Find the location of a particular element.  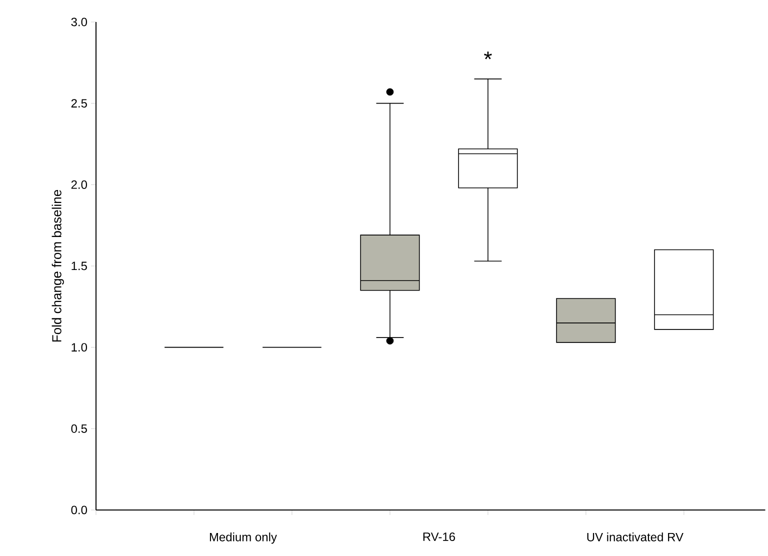

y-tick-label: 0.0 is located at coordinates (79, 510).